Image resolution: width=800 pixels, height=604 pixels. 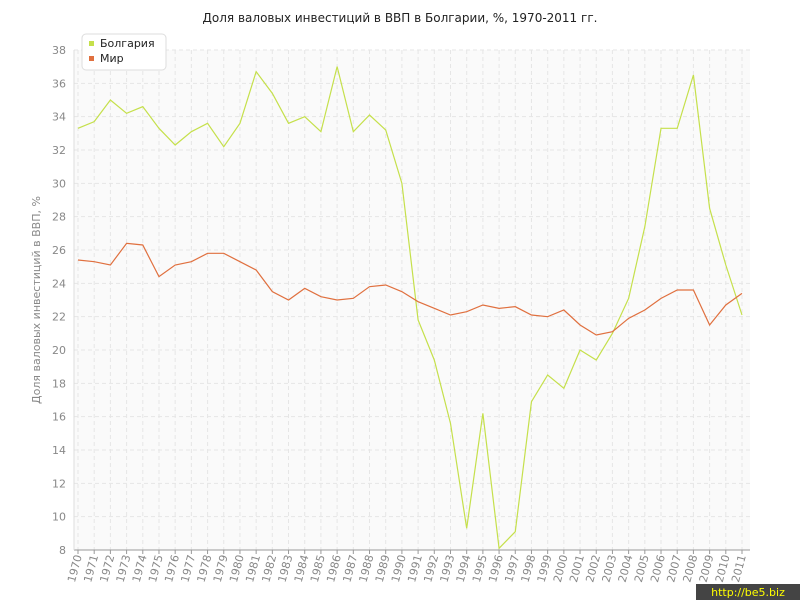 What do you see at coordinates (36, 300) in the screenshot?
I see `y-axis-label: Доля валовых инвестиций в ВВП, %` at bounding box center [36, 300].